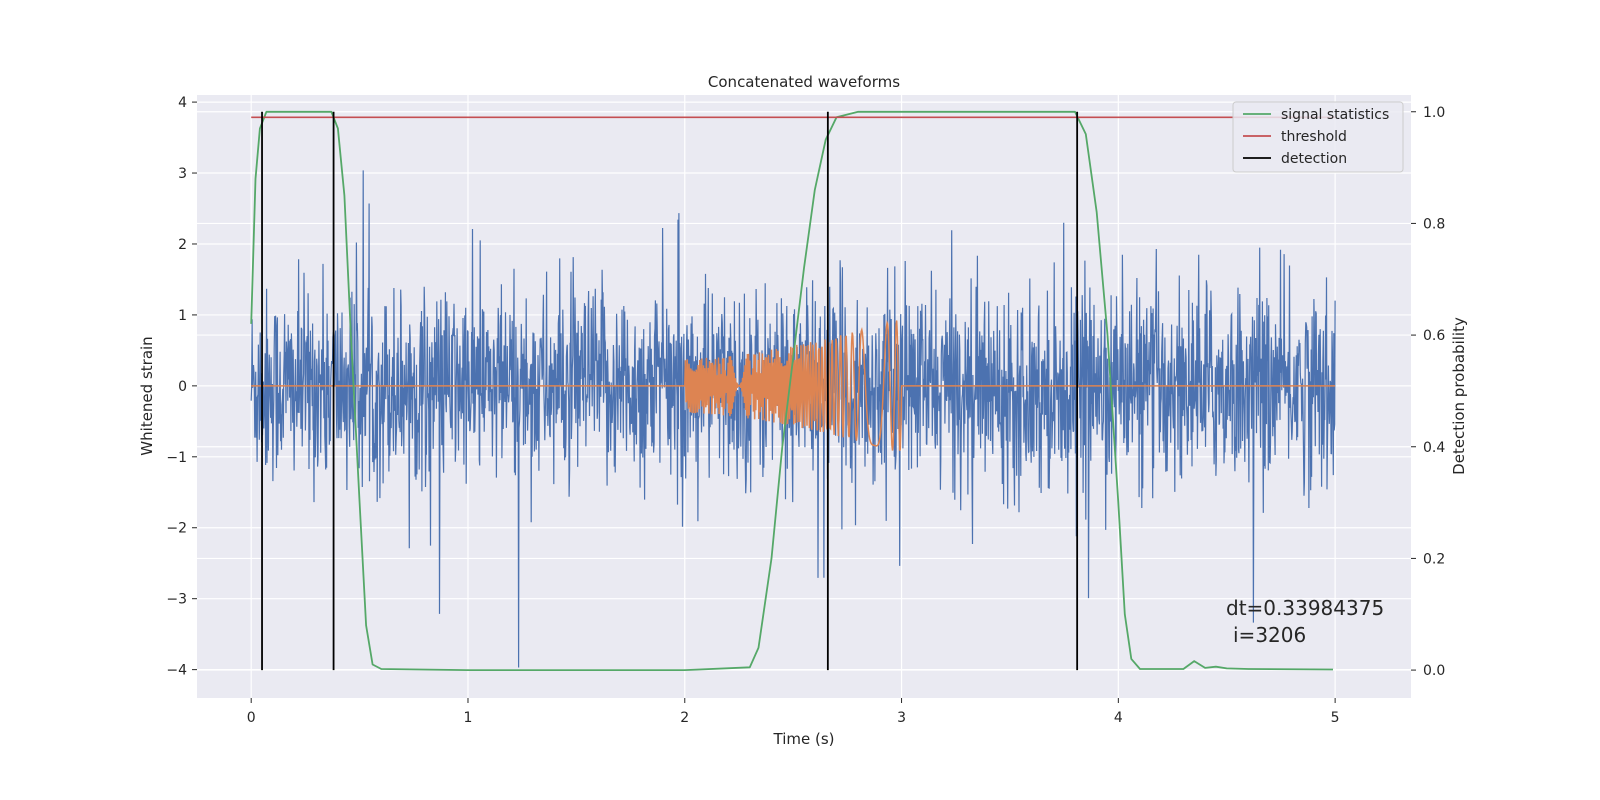  I want to click on y-tick-label-right: 0.0, so click(1434, 671).